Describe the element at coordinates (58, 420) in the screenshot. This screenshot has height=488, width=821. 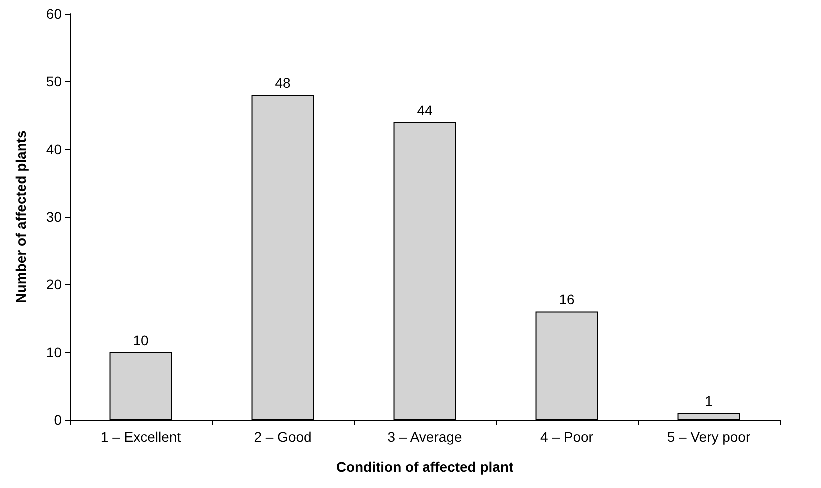
I see `y-tick-label: 0` at that location.